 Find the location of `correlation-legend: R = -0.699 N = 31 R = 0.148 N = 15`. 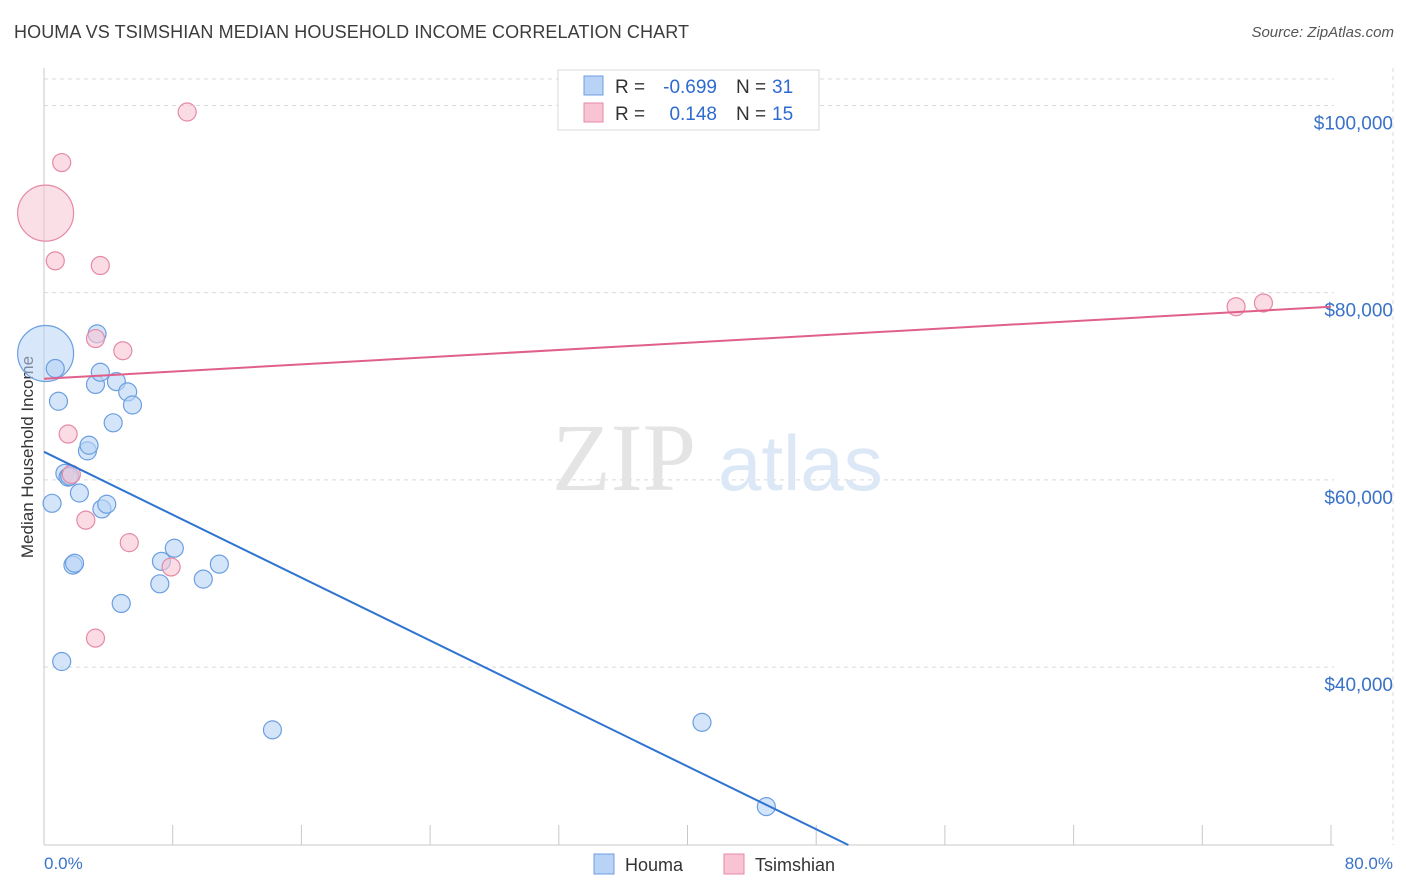

correlation-legend: R = -0.699 N = 31 R = 0.148 N = 15 is located at coordinates (688, 100).